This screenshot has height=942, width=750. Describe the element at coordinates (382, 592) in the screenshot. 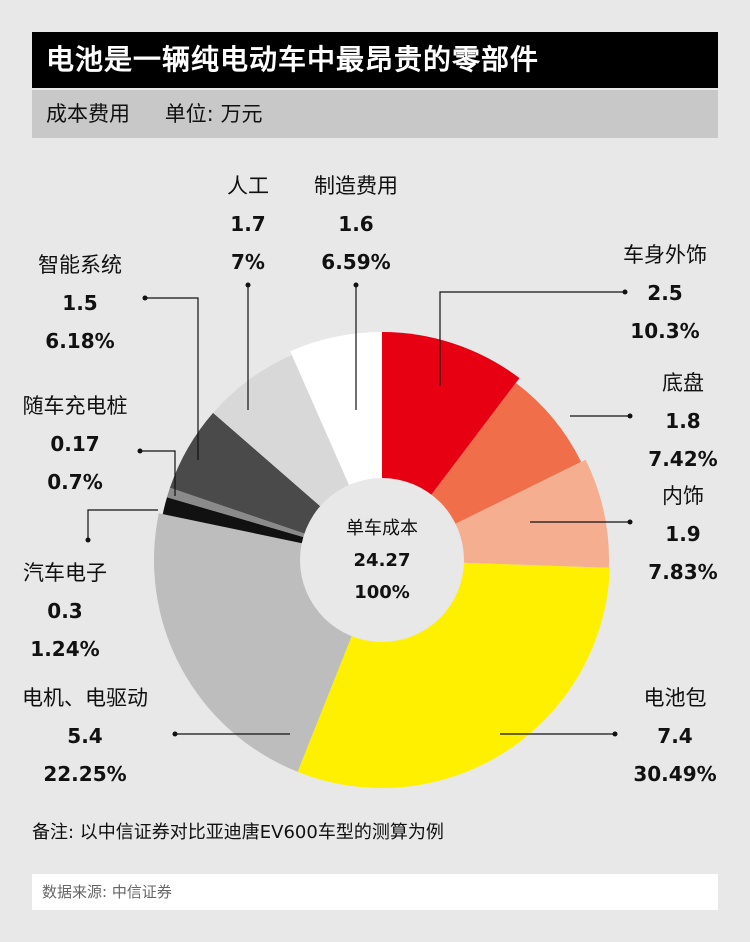

I see `center-percent: 100%` at that location.